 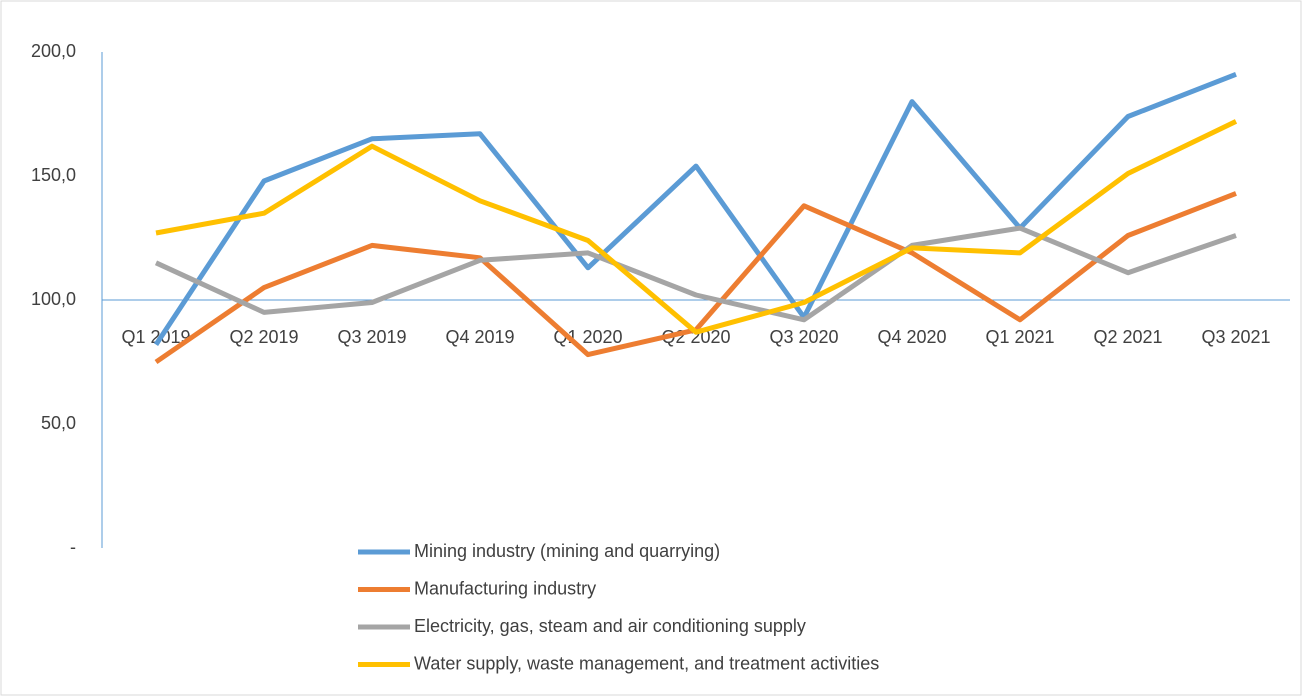 I want to click on series-line, so click(x=695, y=274).